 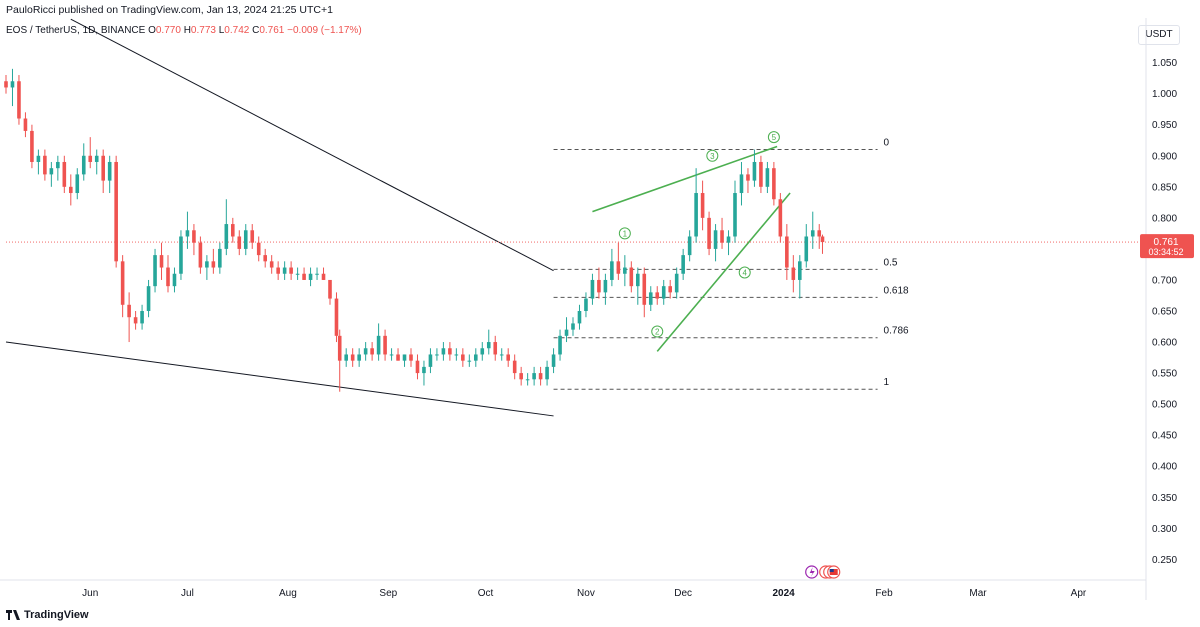 I want to click on symbol-name: EOS / TetherUS, 1D, BINANCE, so click(x=76, y=30).